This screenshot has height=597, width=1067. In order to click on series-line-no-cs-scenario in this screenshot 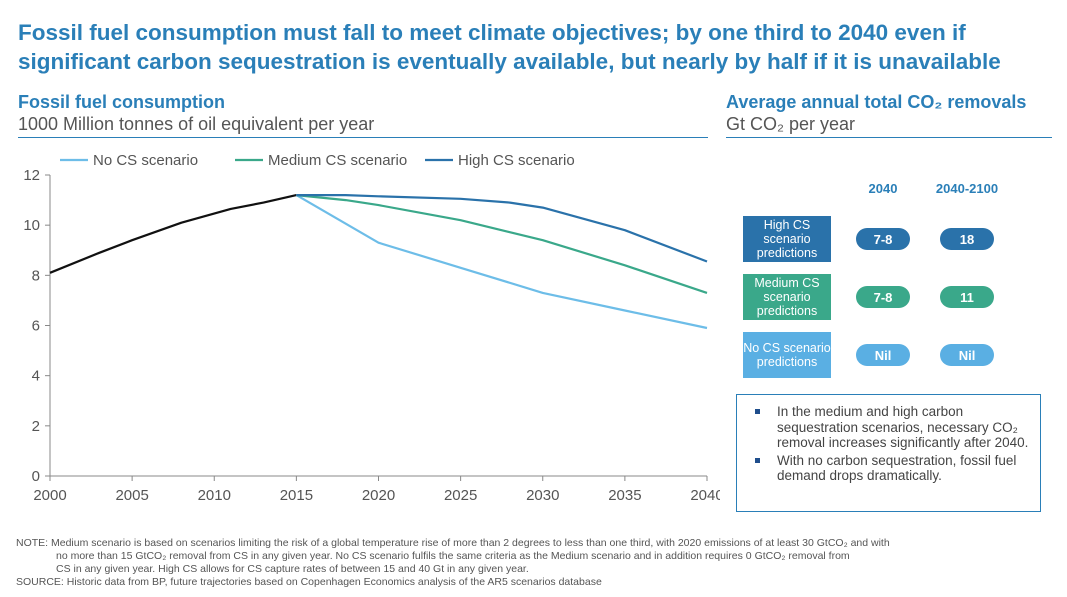, I will do `click(501, 262)`.